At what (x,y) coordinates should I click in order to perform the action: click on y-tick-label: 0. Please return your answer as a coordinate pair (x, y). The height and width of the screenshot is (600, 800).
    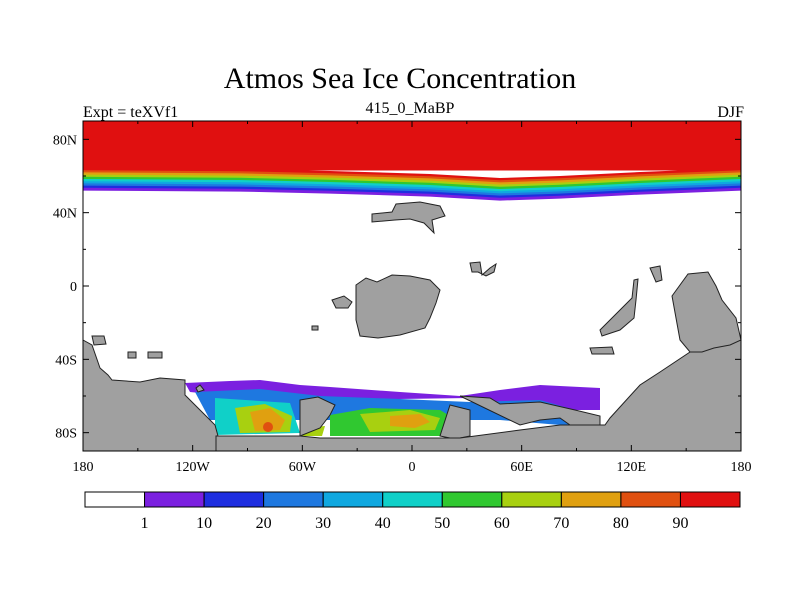
    Looking at the image, I should click on (73, 287).